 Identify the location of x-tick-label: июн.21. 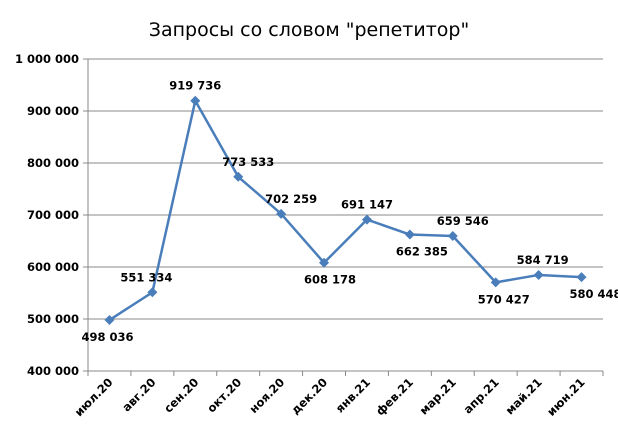
(566, 397).